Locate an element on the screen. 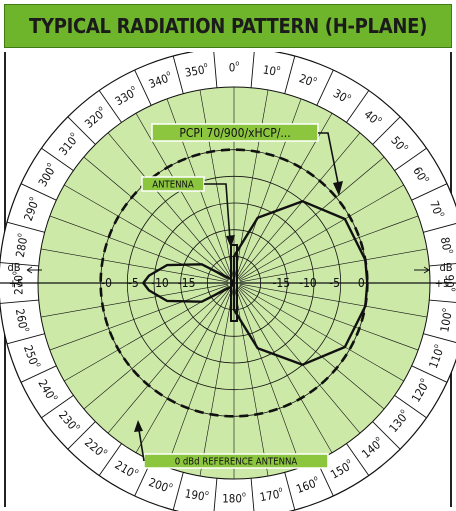  radial-tick-label: -15 is located at coordinates (282, 283).